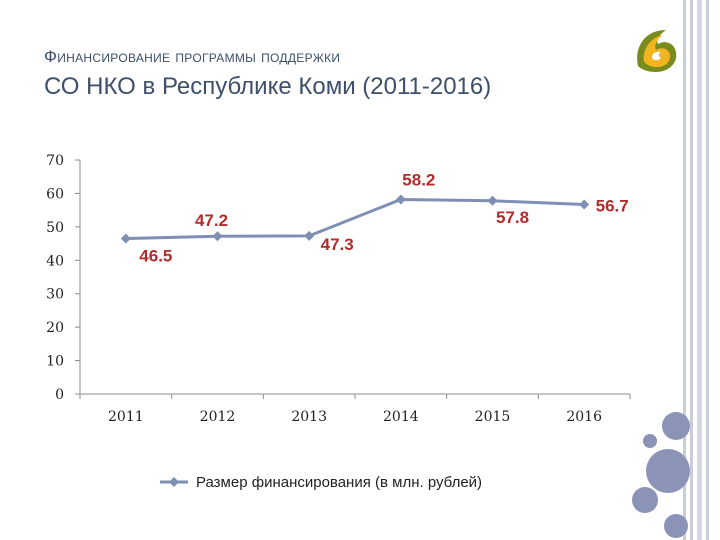  What do you see at coordinates (55, 194) in the screenshot?
I see `y-tick-label: 60` at bounding box center [55, 194].